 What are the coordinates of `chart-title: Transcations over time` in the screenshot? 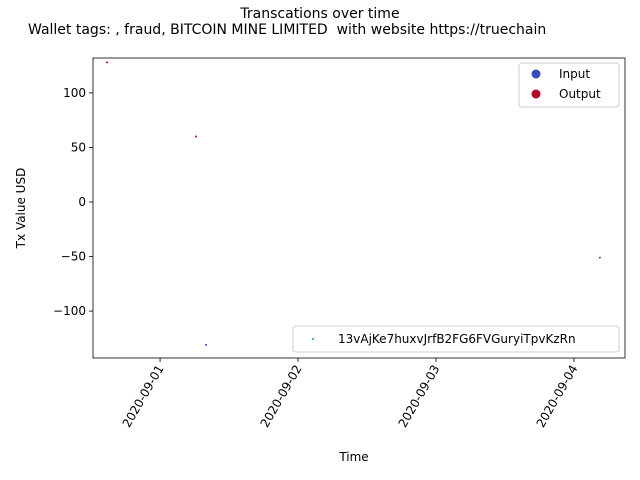 It's located at (319, 14).